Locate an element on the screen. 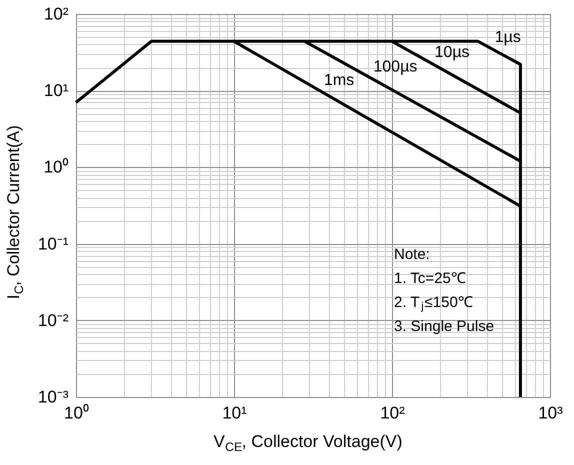 The height and width of the screenshot is (465, 574). y-tick-label: 10¹ is located at coordinates (56, 90).